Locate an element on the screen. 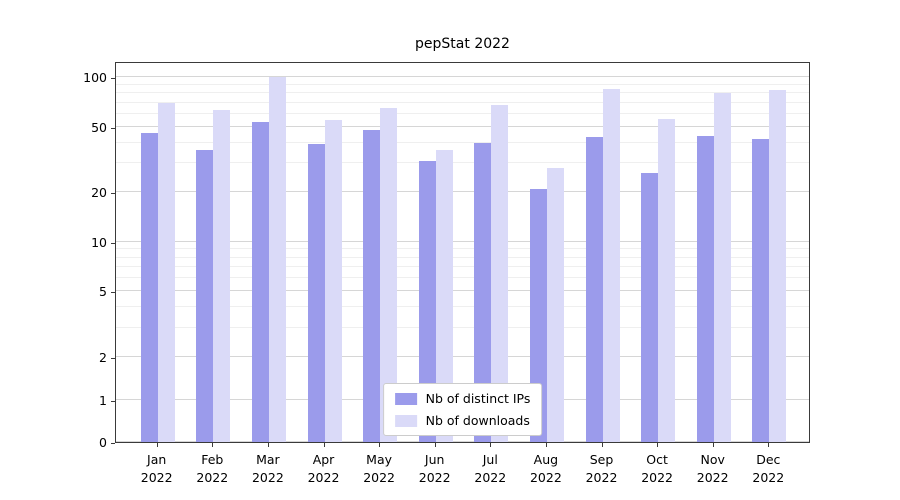  x-tick-month: Feb is located at coordinates (212, 459).